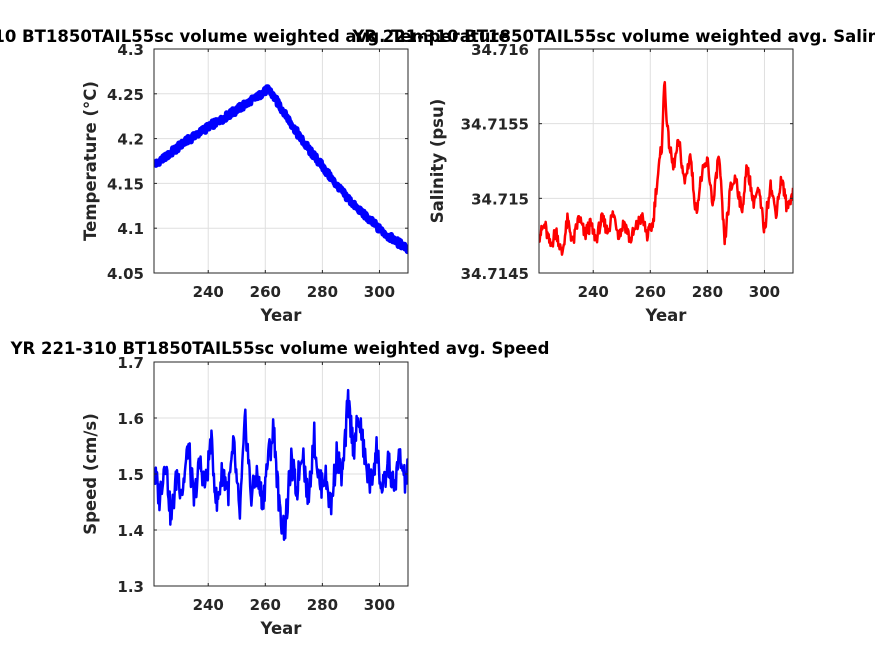 The height and width of the screenshot is (656, 875). Describe the element at coordinates (130, 475) in the screenshot. I see `y-tick-label: 1.5` at that location.